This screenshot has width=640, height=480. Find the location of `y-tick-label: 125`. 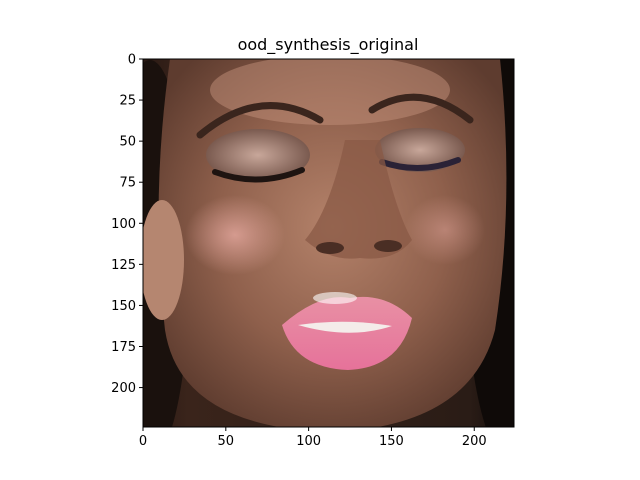

y-tick-label: 125 is located at coordinates (123, 265).